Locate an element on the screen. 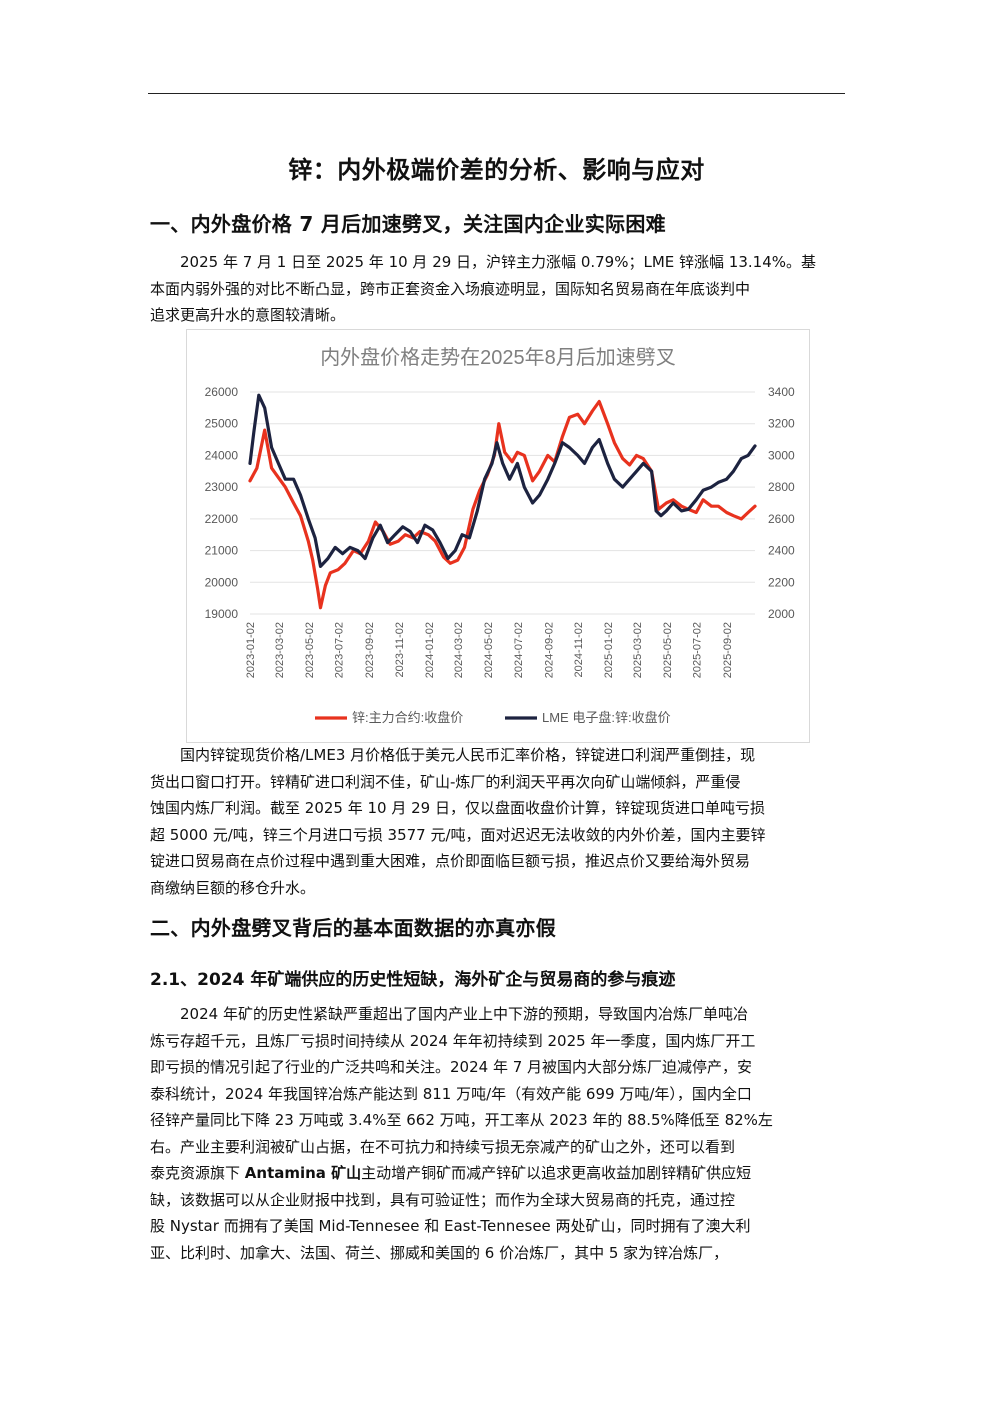  x-axis-tick-label: 2023-03-02 is located at coordinates (280, 650).